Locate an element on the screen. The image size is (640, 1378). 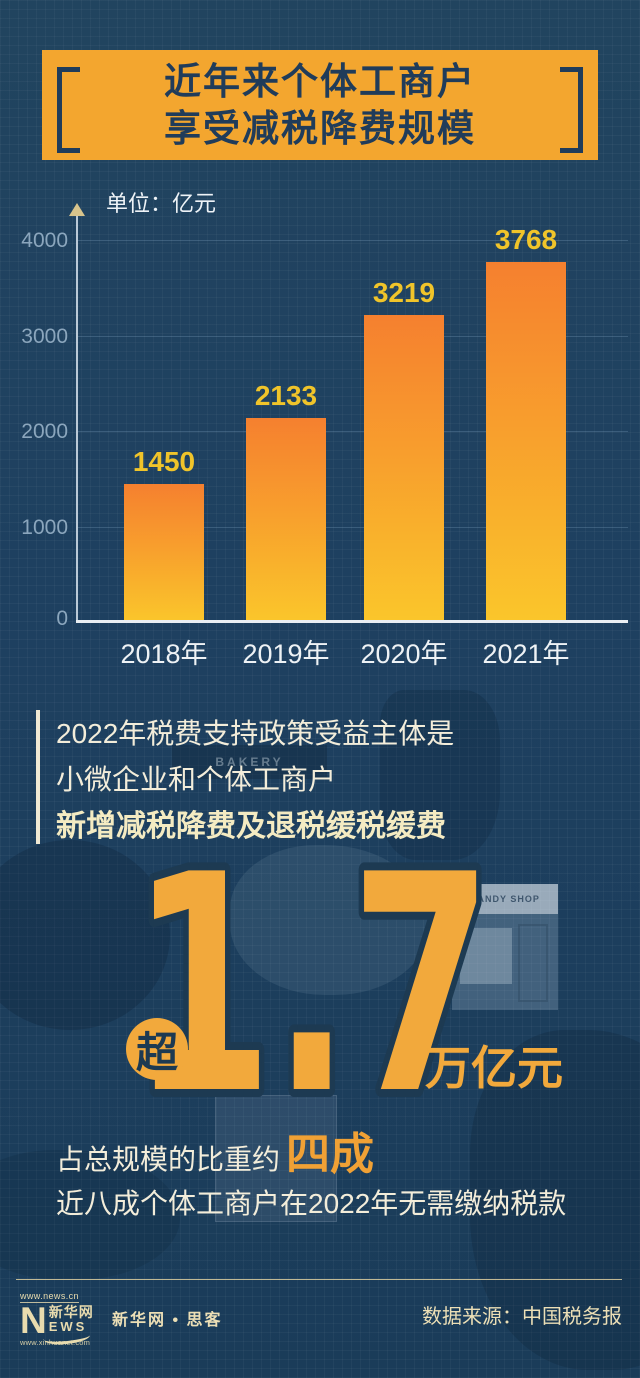
x-axis-line is located at coordinates (352, 621).